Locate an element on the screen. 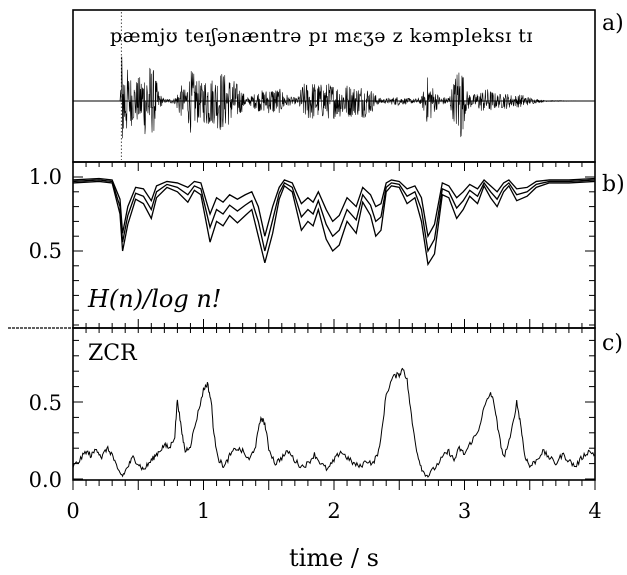 The height and width of the screenshot is (575, 627). xtick-label-2: 2 is located at coordinates (333, 511).